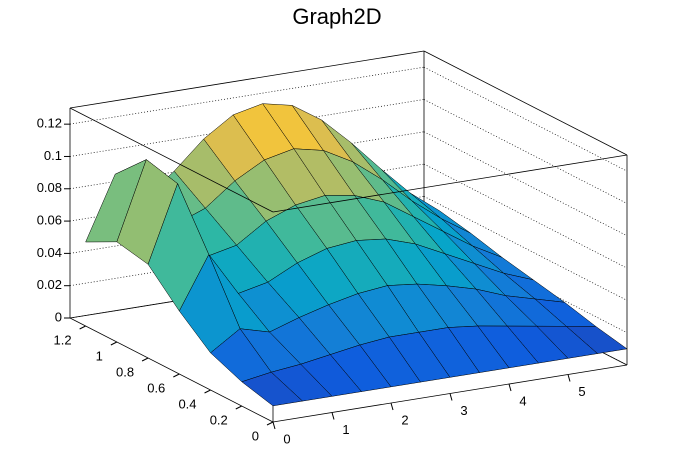 The width and height of the screenshot is (696, 472). I want to click on surface-cell, so click(272, 389).